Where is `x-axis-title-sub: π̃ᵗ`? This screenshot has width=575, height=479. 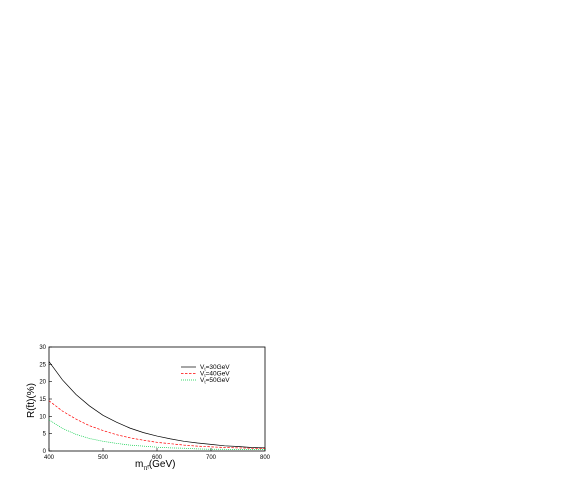
x-axis-title-sub: π̃ᵗ is located at coordinates (146, 468).